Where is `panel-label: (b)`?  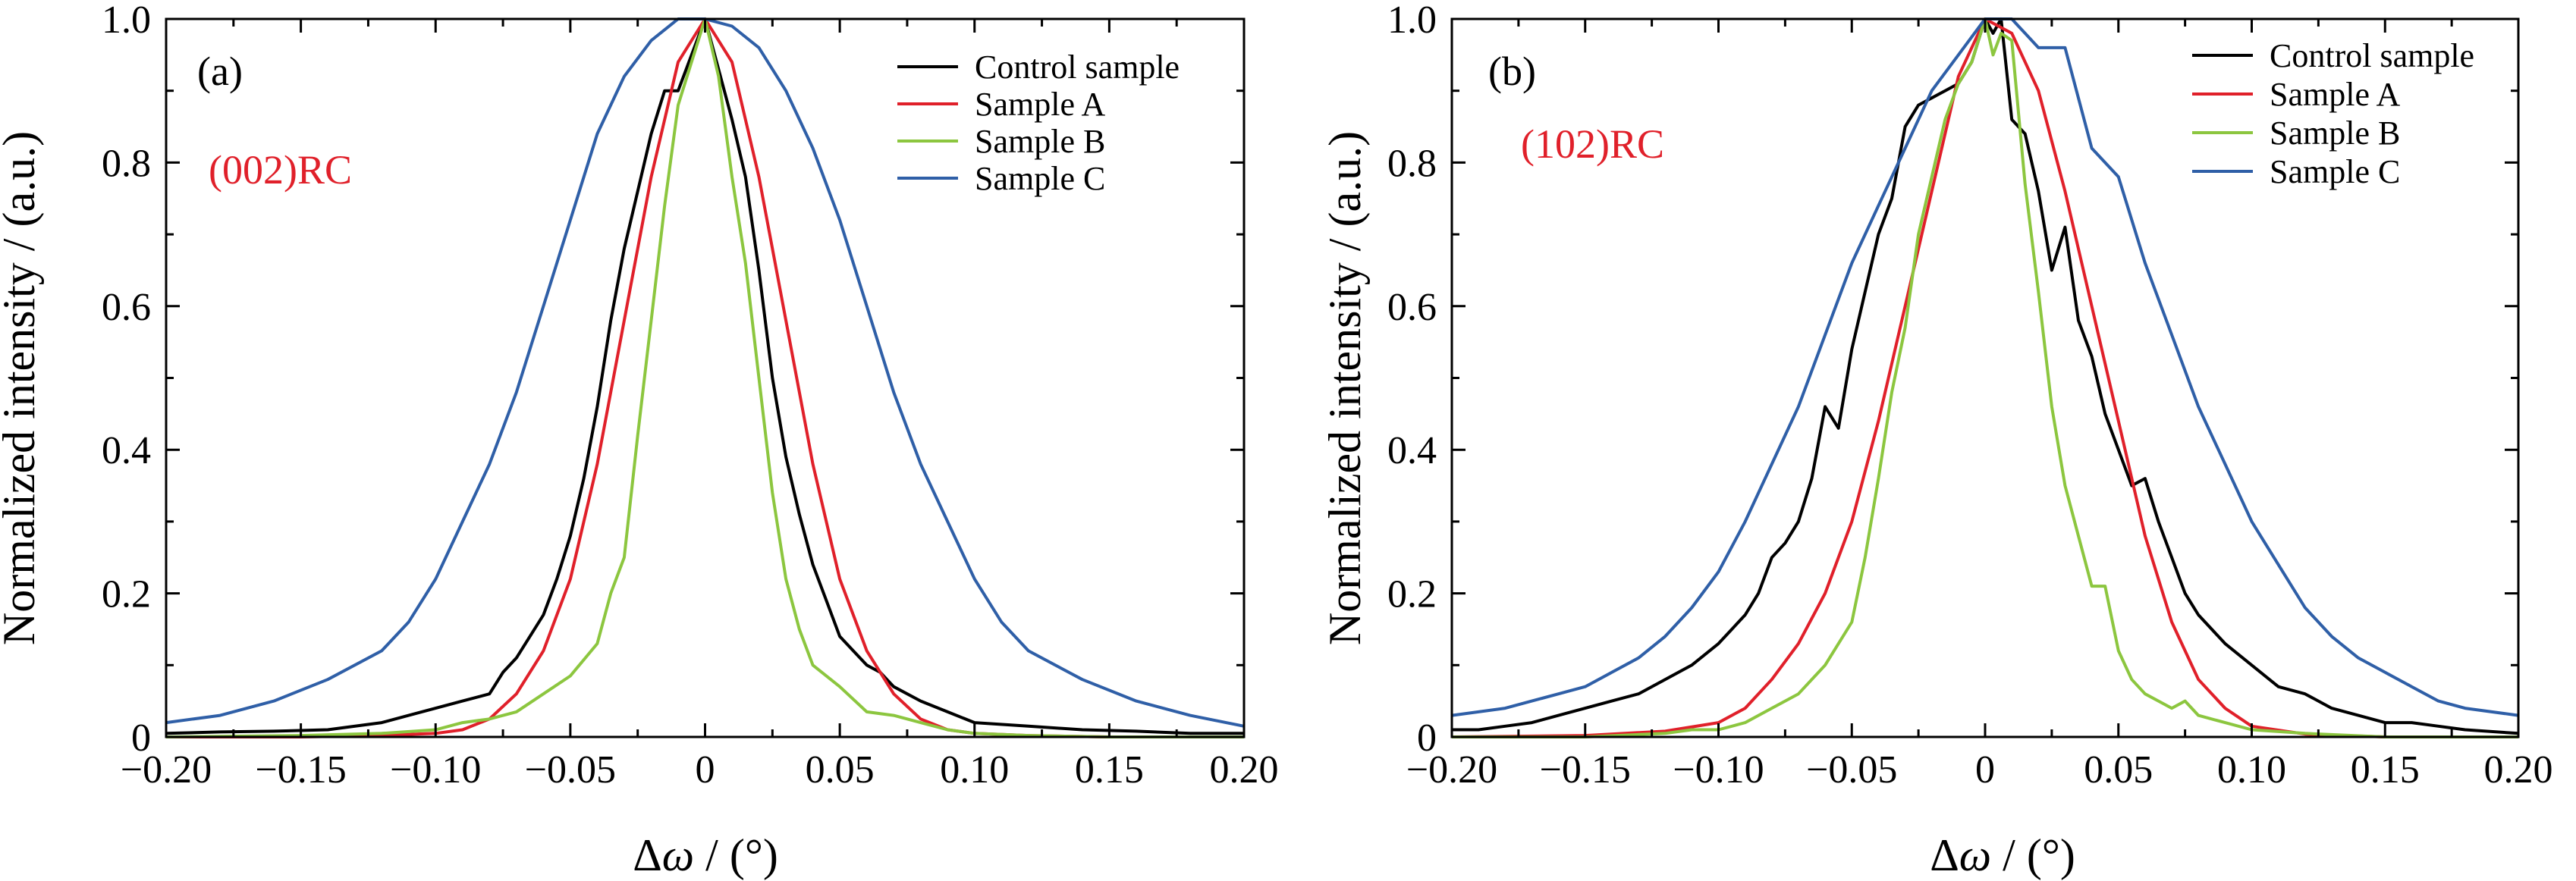
panel-label: (b) is located at coordinates (1512, 71).